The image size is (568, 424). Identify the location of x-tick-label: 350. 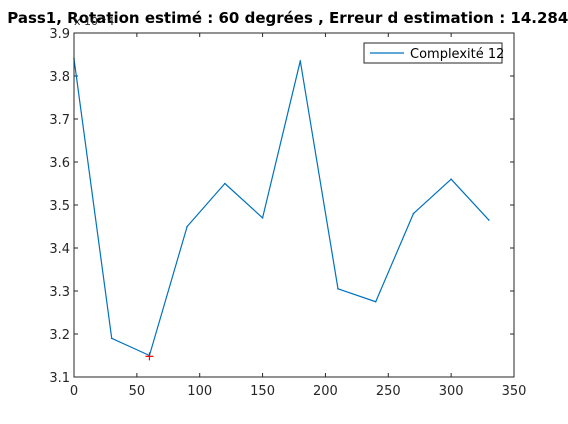
(514, 391).